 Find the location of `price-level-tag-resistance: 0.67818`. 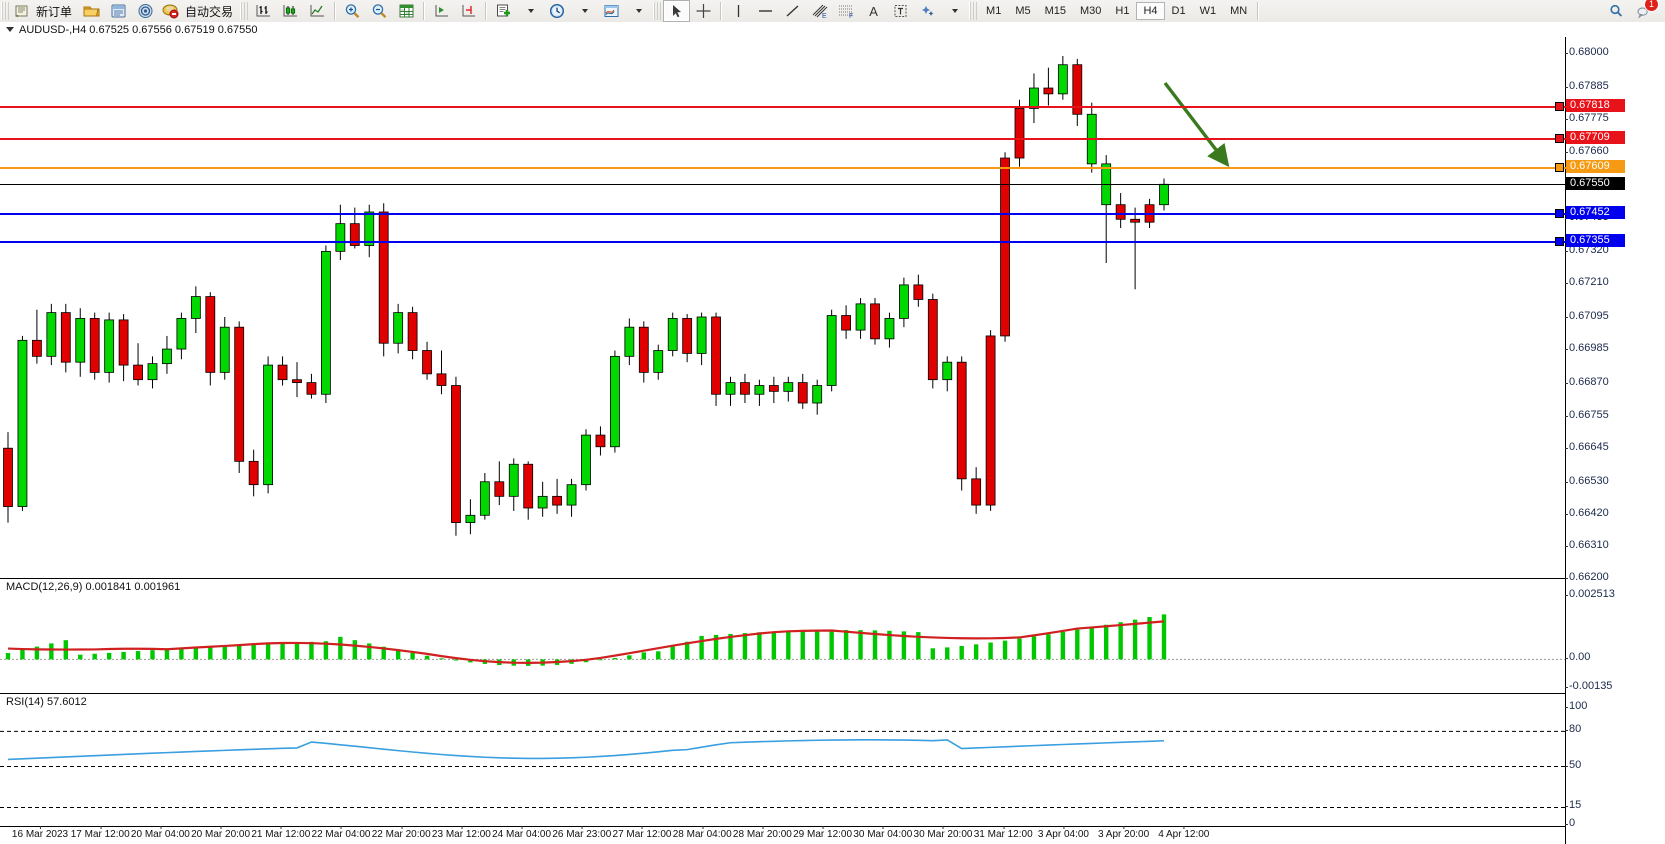

price-level-tag-resistance: 0.67818 is located at coordinates (1595, 106).